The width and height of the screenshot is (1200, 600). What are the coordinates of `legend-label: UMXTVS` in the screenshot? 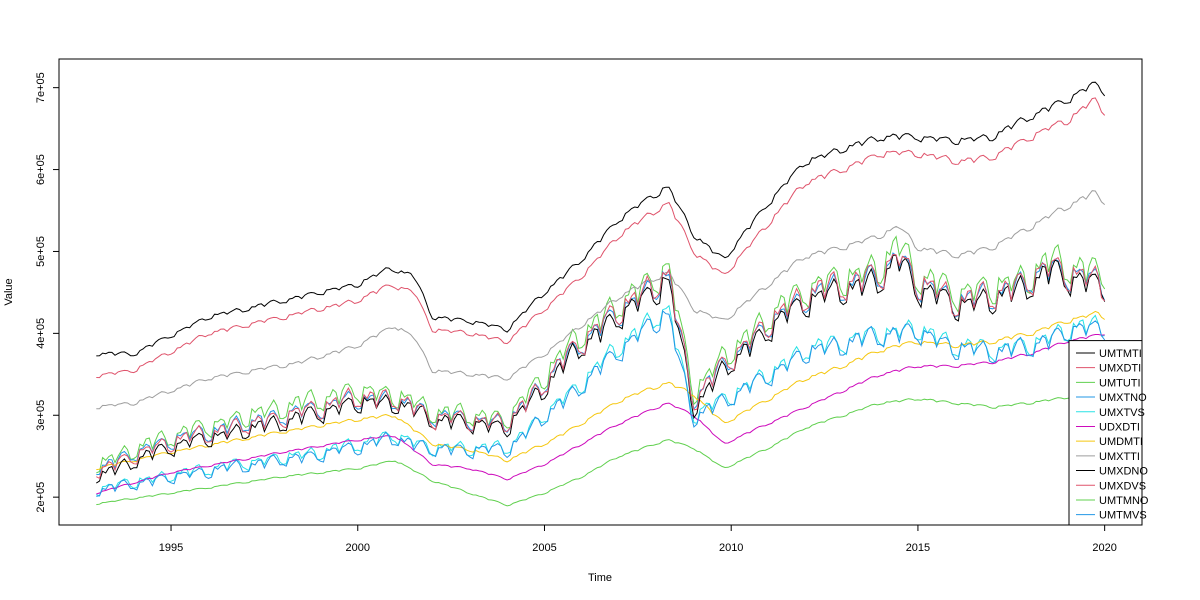 It's located at (1122, 413).